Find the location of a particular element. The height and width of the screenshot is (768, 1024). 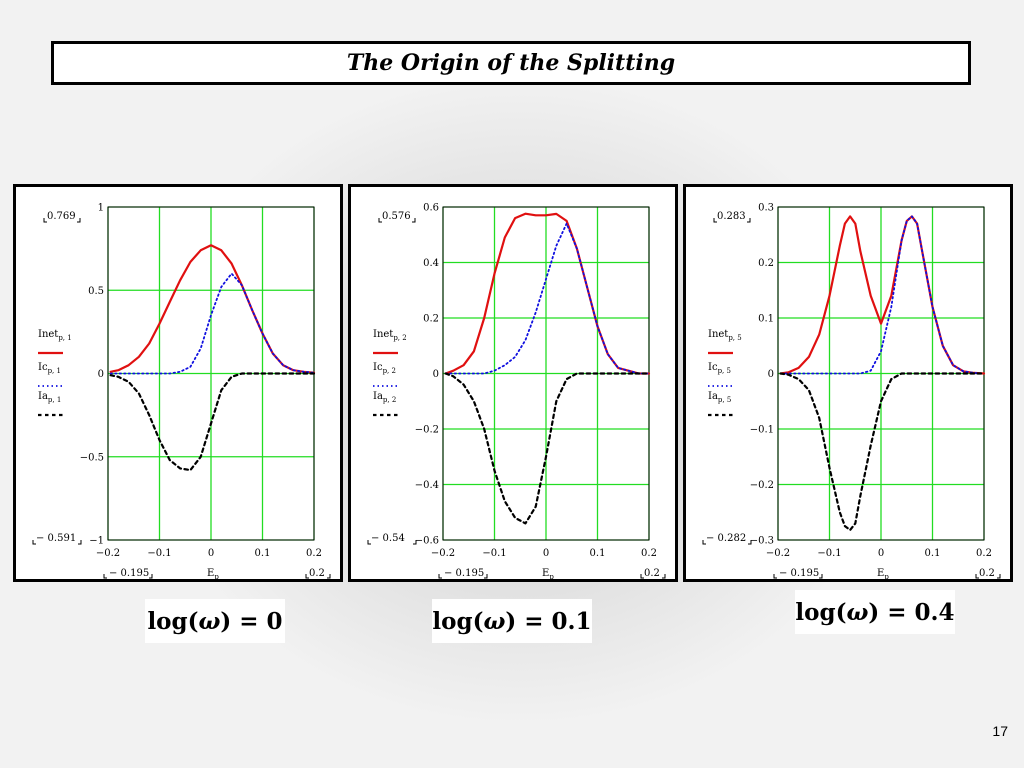

legend-label: Icp, 5 is located at coordinates (719, 368).